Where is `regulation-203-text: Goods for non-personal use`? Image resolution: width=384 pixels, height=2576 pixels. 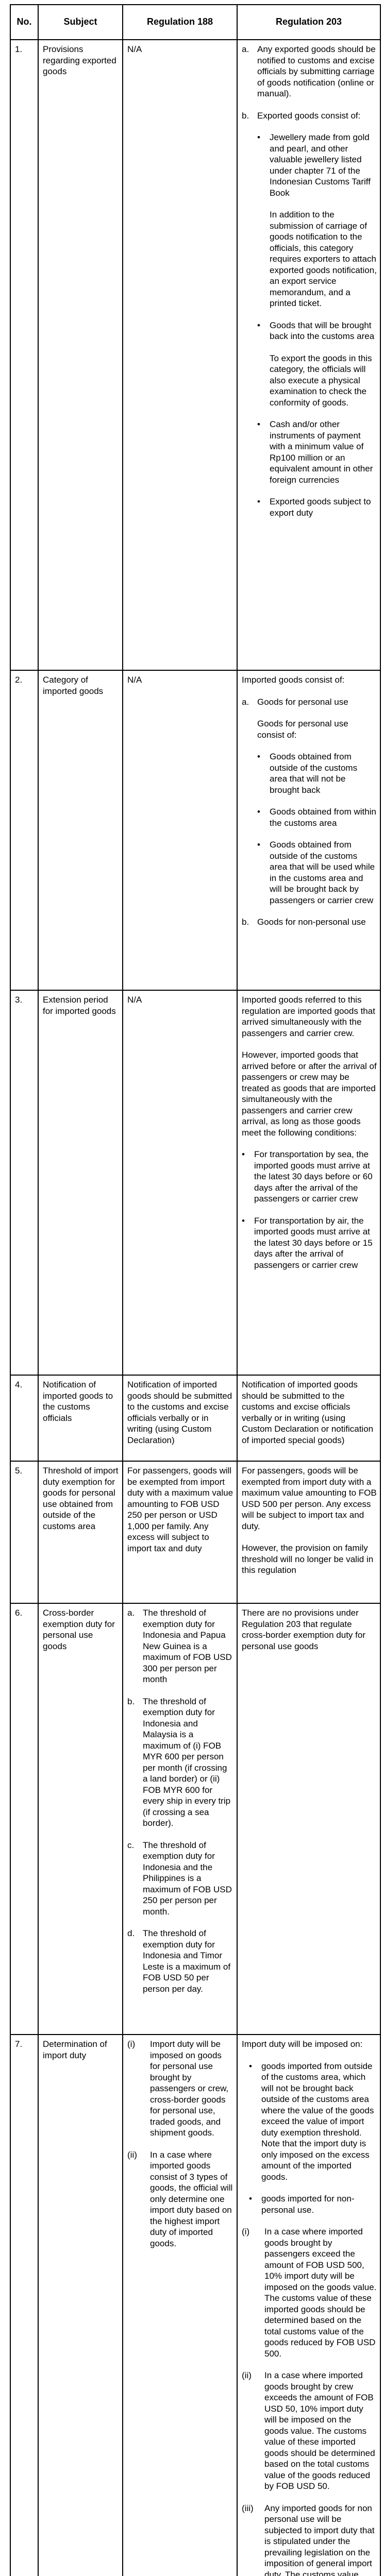 regulation-203-text: Goods for non-personal use is located at coordinates (312, 922).